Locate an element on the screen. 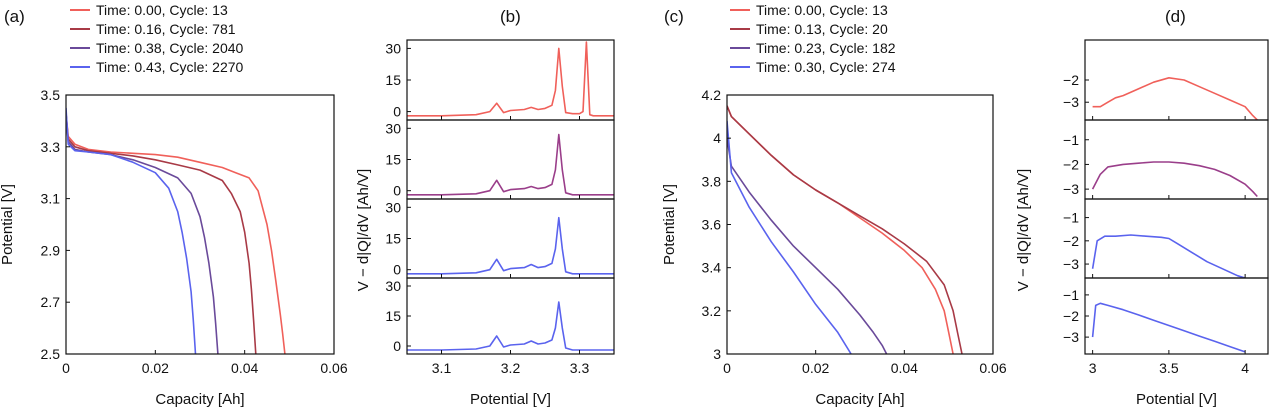 This screenshot has height=410, width=1280. panel-b-subplot-1-frame is located at coordinates (510, 159).